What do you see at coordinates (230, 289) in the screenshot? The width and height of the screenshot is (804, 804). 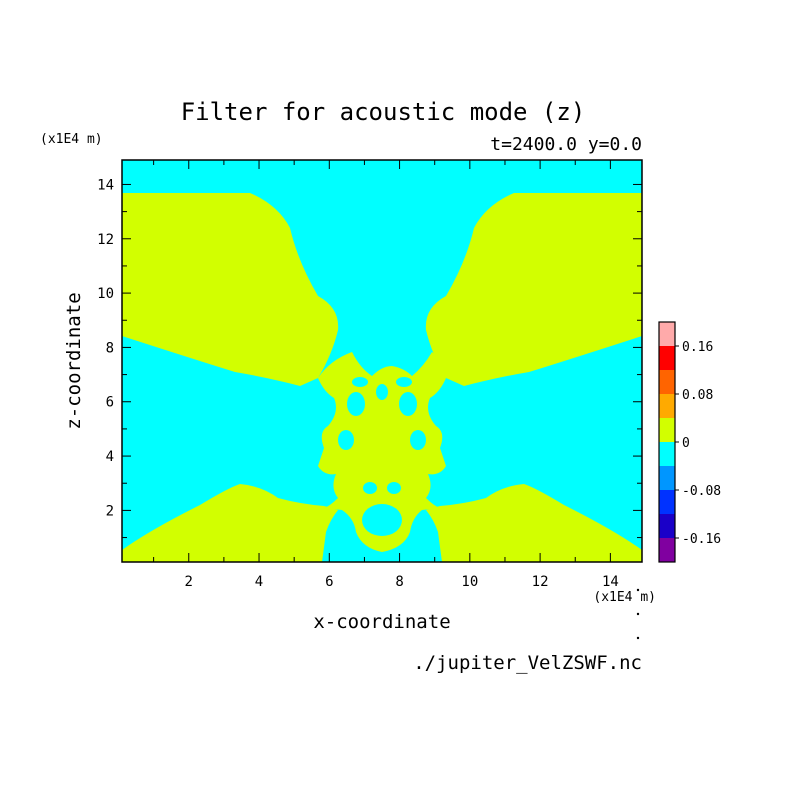 I see `field-region-upper-left` at bounding box center [230, 289].